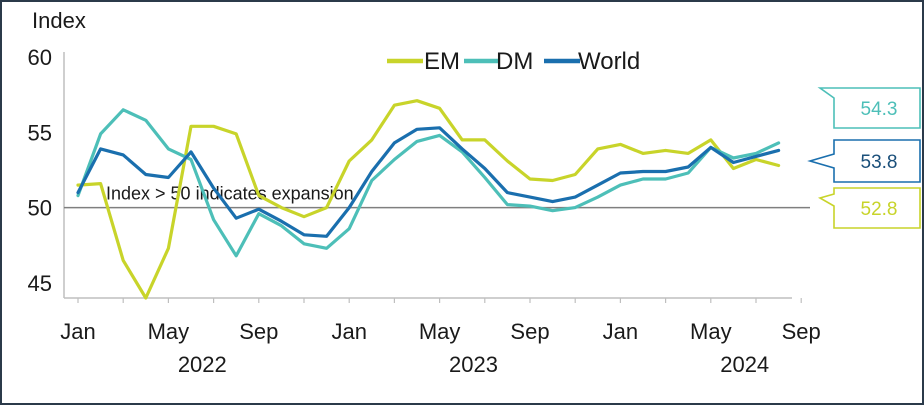  I want to click on callout-value-world: 53.8, so click(879, 162).